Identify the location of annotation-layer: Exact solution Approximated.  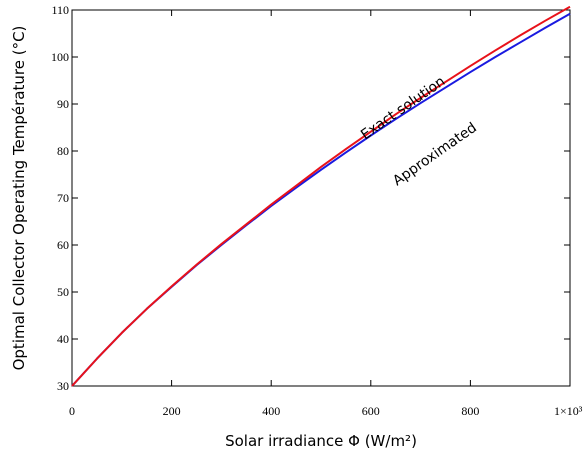
(419, 132).